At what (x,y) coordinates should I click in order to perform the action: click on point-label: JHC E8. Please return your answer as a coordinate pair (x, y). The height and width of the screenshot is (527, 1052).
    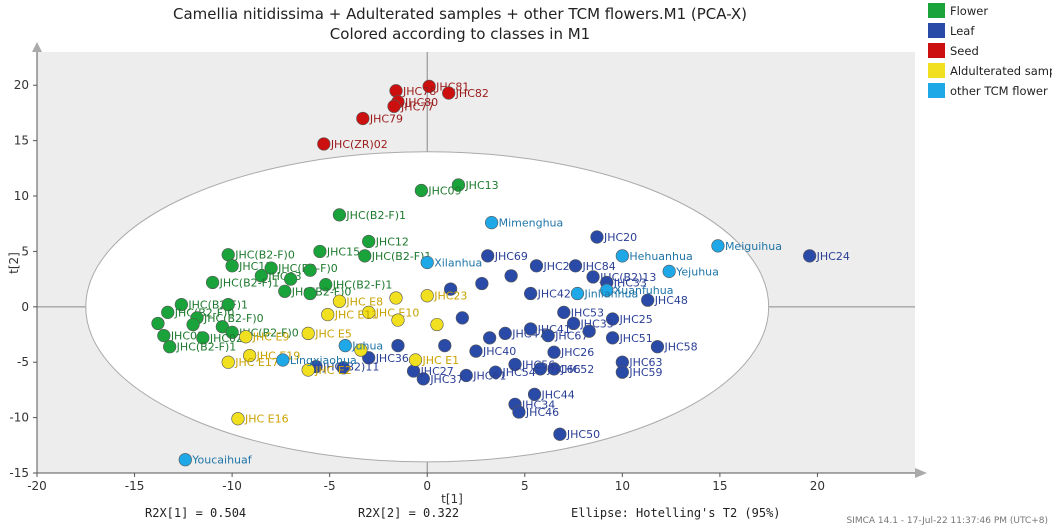
    Looking at the image, I should click on (364, 301).